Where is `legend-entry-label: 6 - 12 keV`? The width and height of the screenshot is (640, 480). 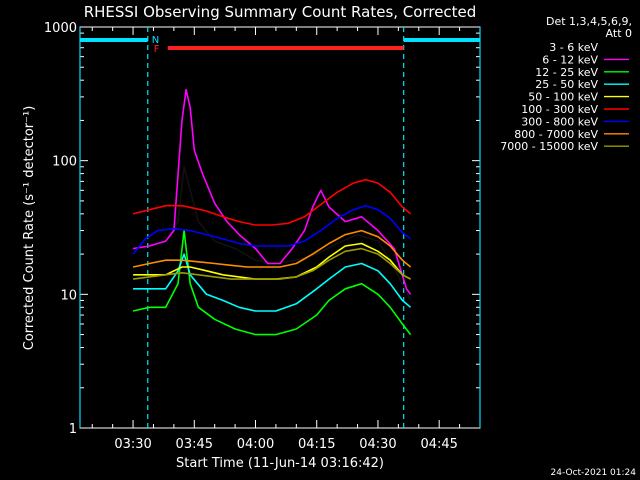
legend-entry-label: 6 - 12 keV is located at coordinates (570, 59).